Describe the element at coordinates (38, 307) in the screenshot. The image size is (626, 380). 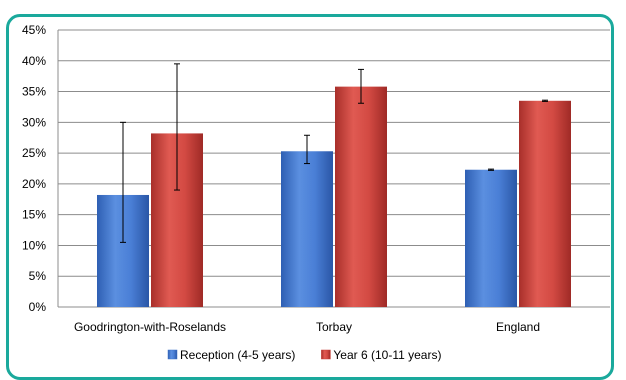
I see `y-tick-label: 0%` at that location.